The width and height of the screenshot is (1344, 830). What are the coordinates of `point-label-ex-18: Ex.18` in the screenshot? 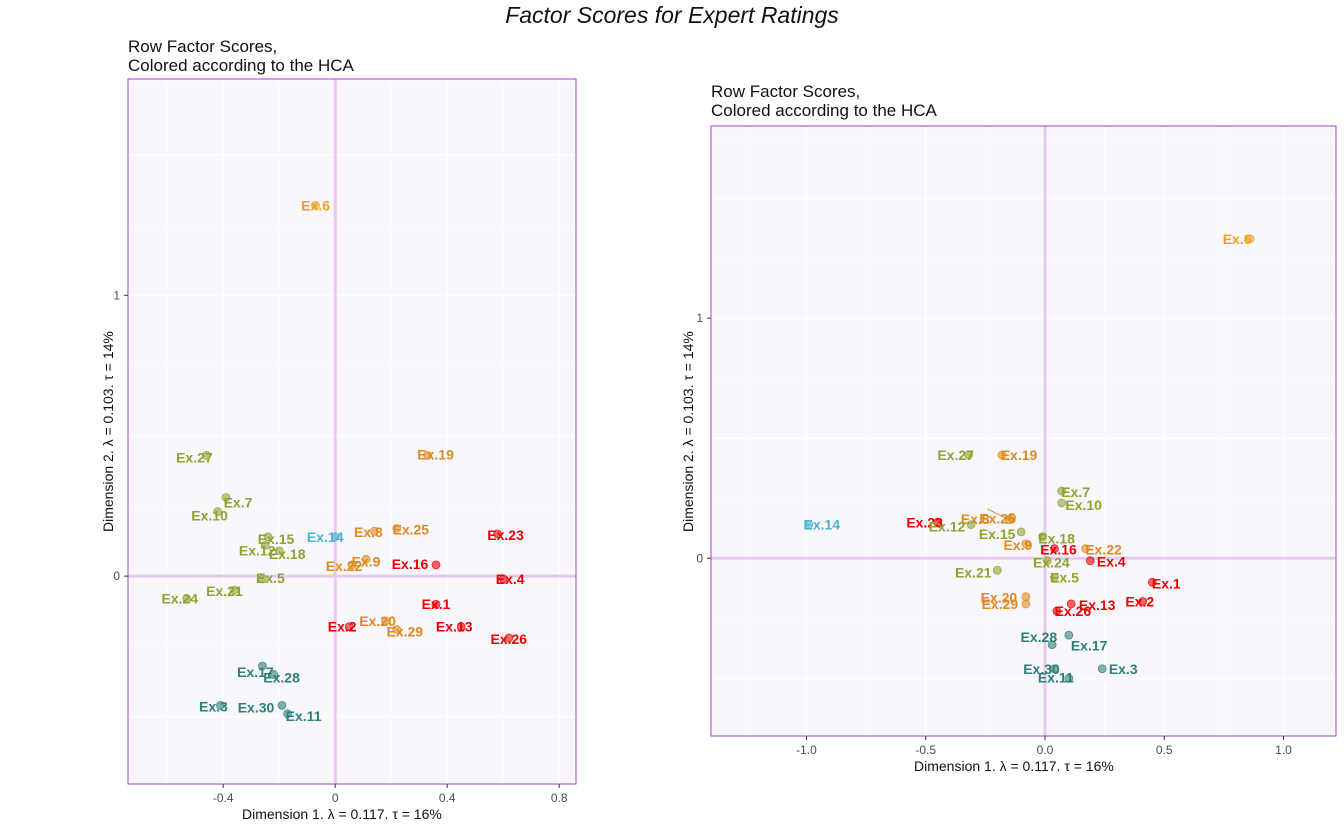 It's located at (287, 554).